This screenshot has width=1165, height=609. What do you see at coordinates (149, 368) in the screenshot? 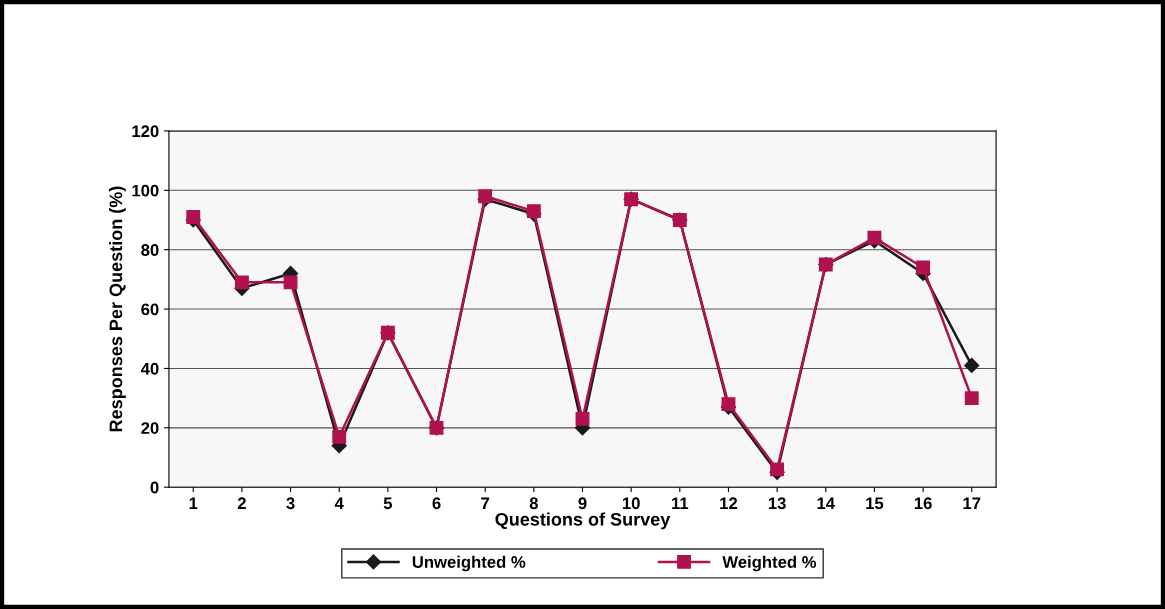
I see `y-tick-label: 40` at bounding box center [149, 368].